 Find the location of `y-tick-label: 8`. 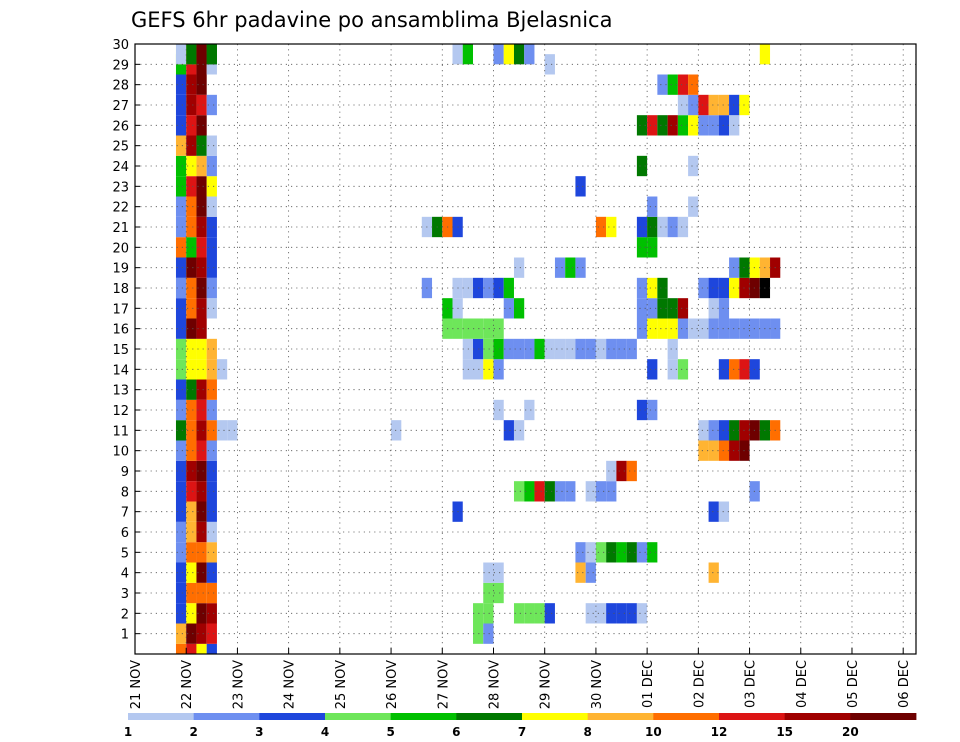

y-tick-label: 8 is located at coordinates (125, 492).